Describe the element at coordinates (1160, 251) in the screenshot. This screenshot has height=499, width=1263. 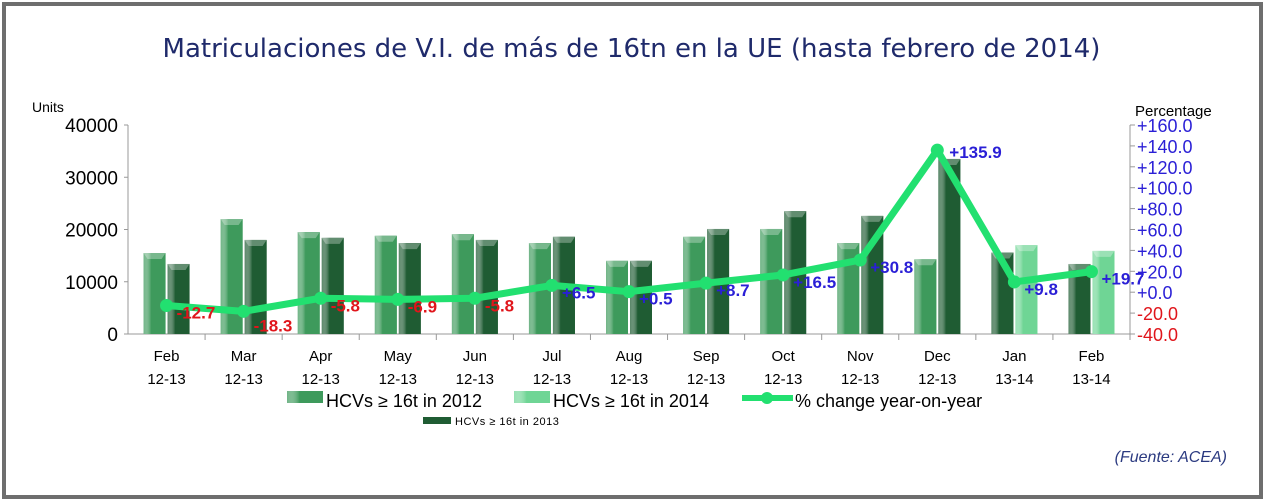
I see `right-tick-label: +40.0` at that location.